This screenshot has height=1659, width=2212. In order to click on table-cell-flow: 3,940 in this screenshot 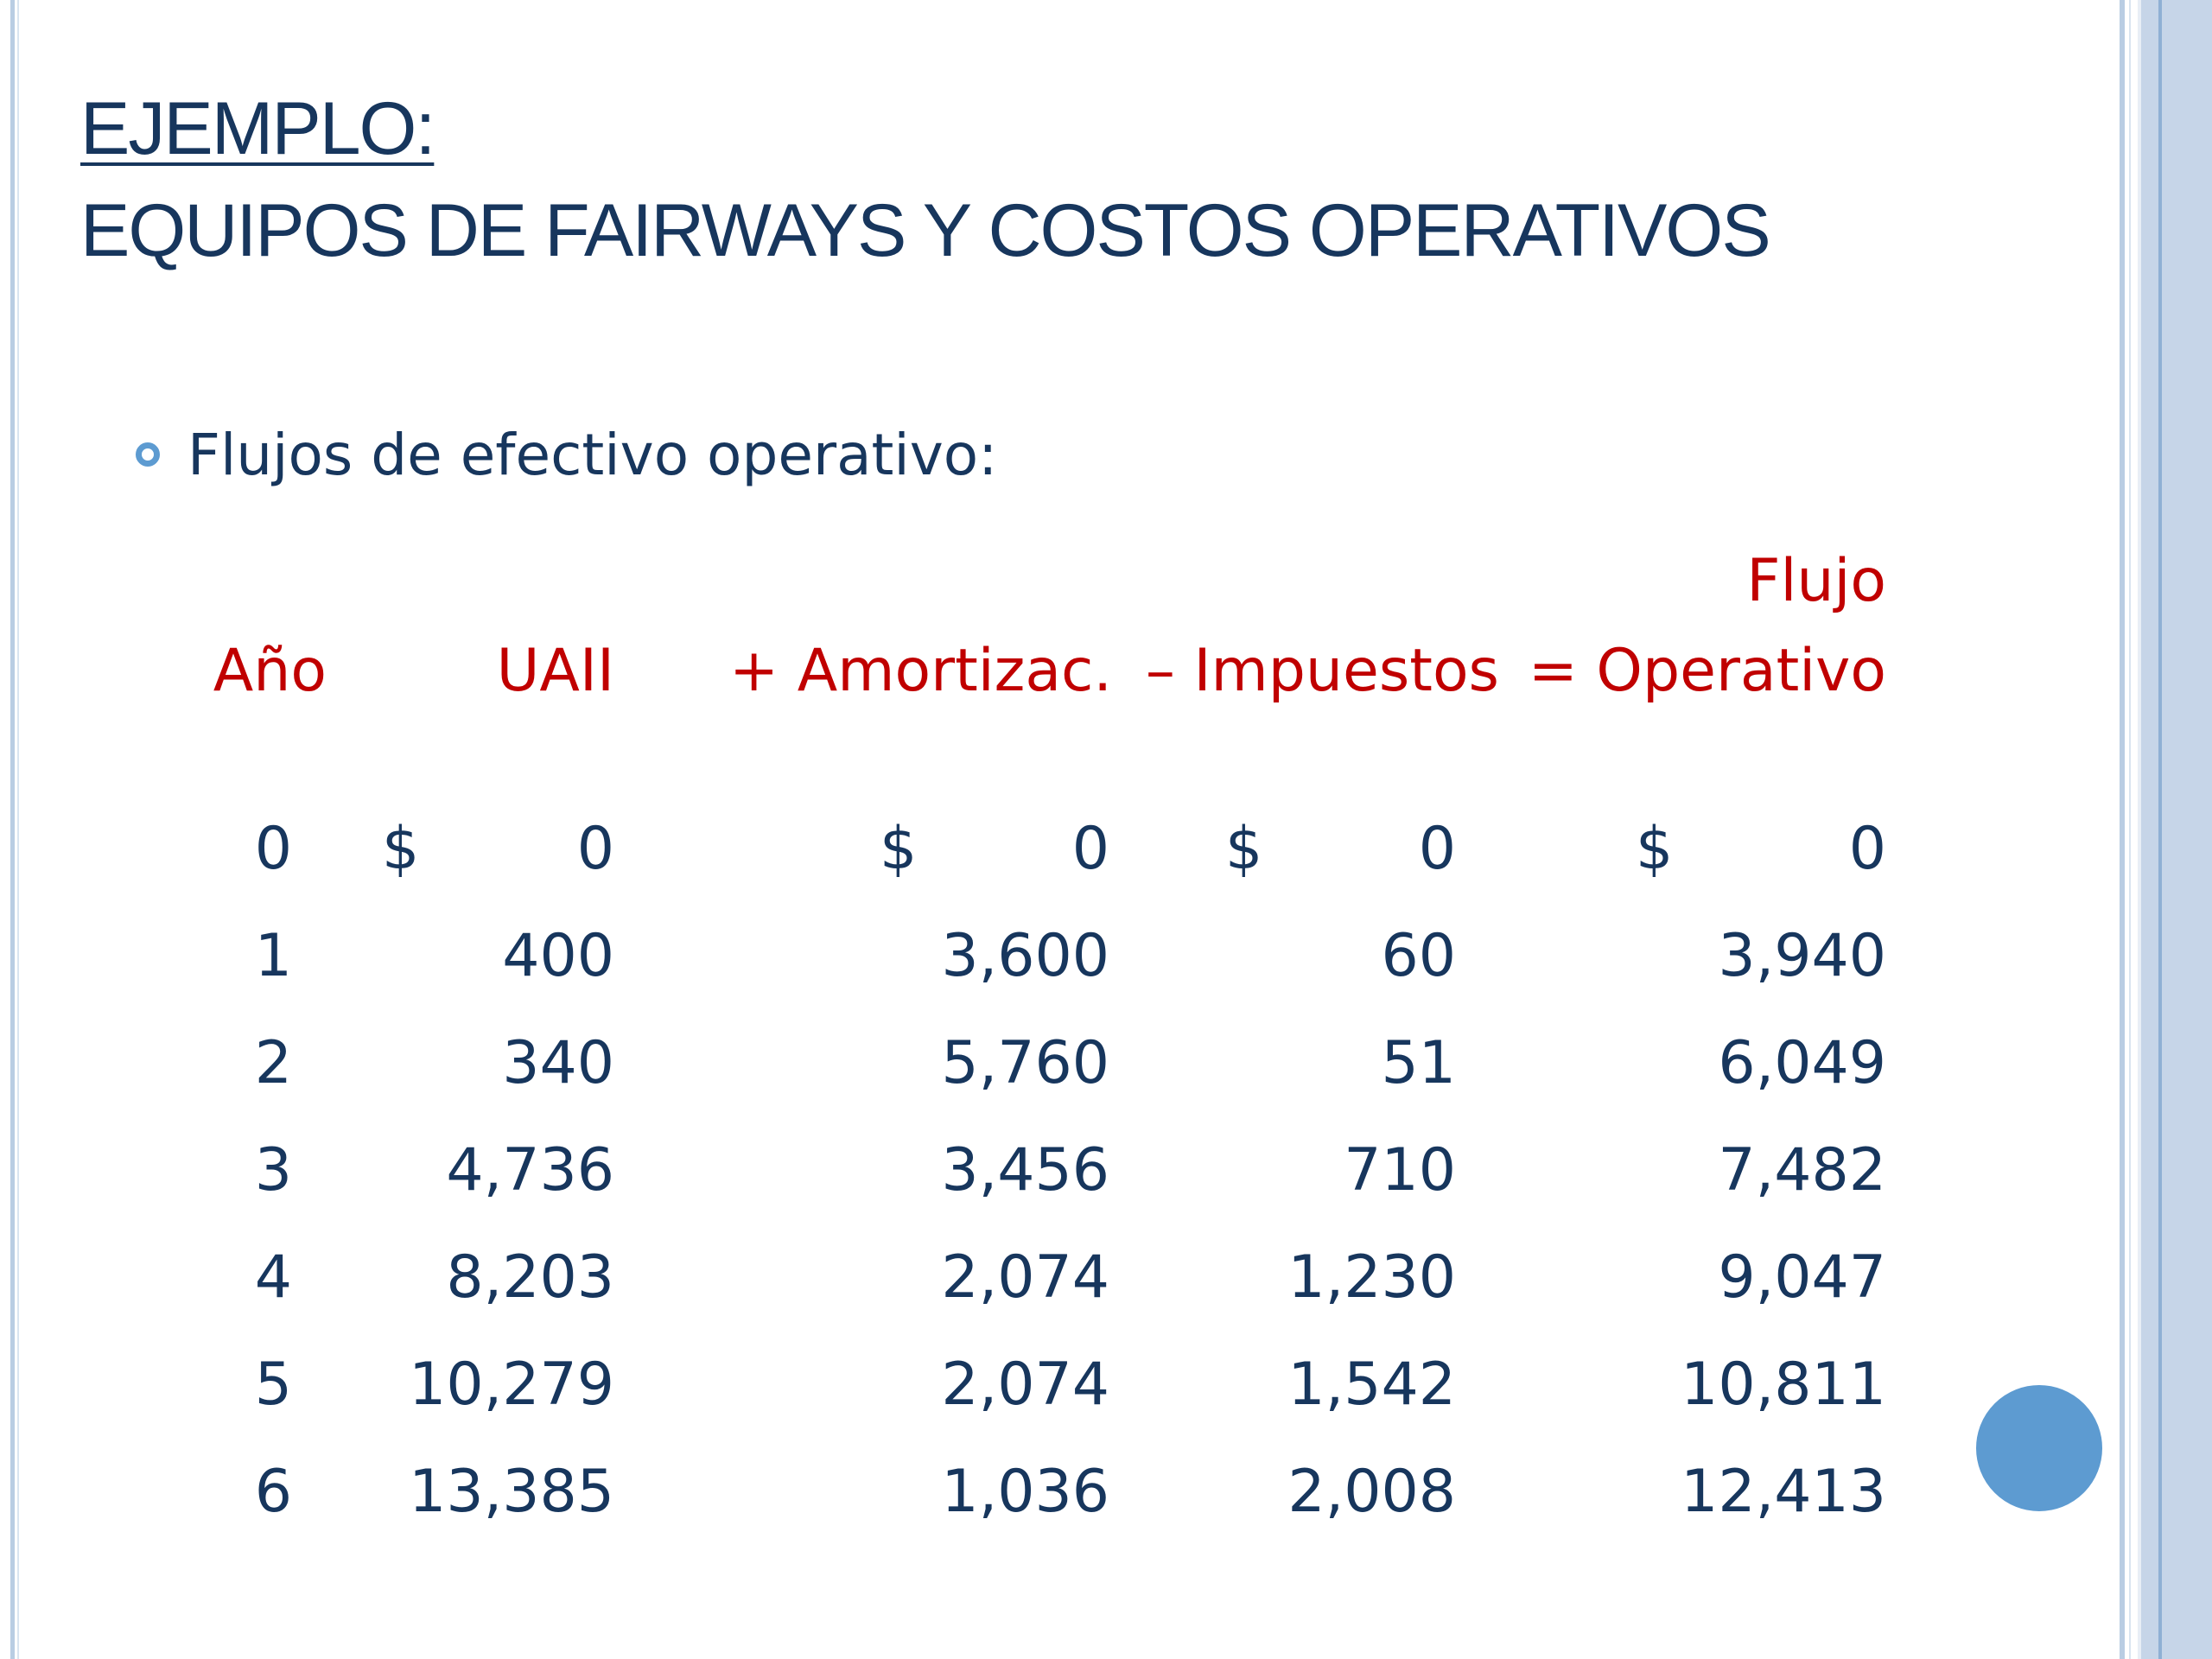, I will do `click(1802, 956)`.